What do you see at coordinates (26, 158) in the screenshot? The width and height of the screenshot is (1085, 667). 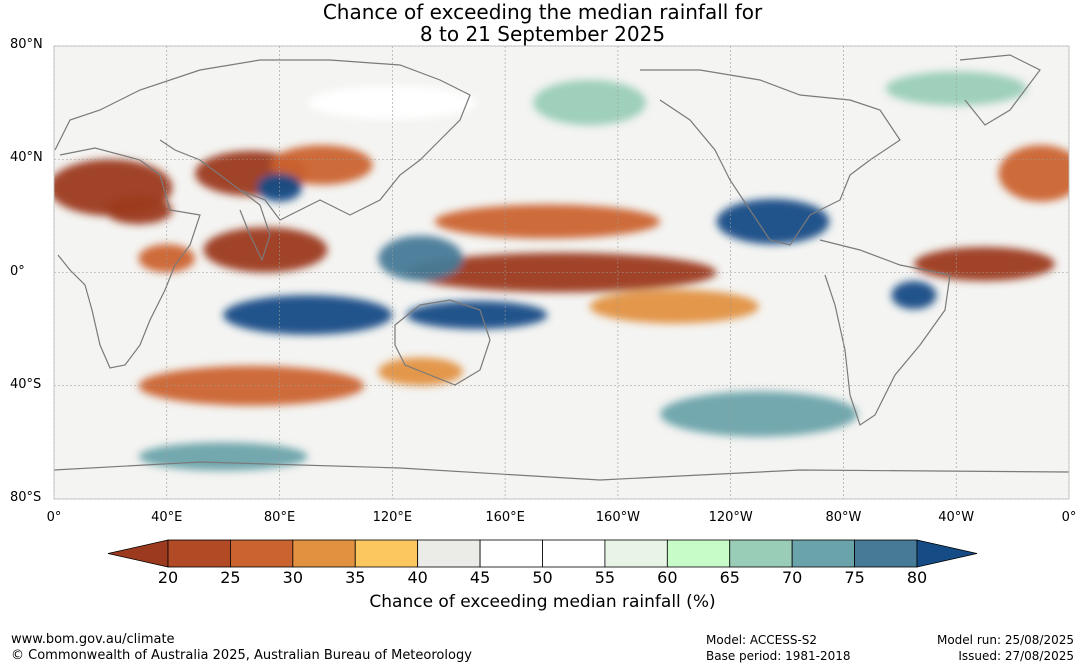 I see `latitude-label: 40°N` at bounding box center [26, 158].